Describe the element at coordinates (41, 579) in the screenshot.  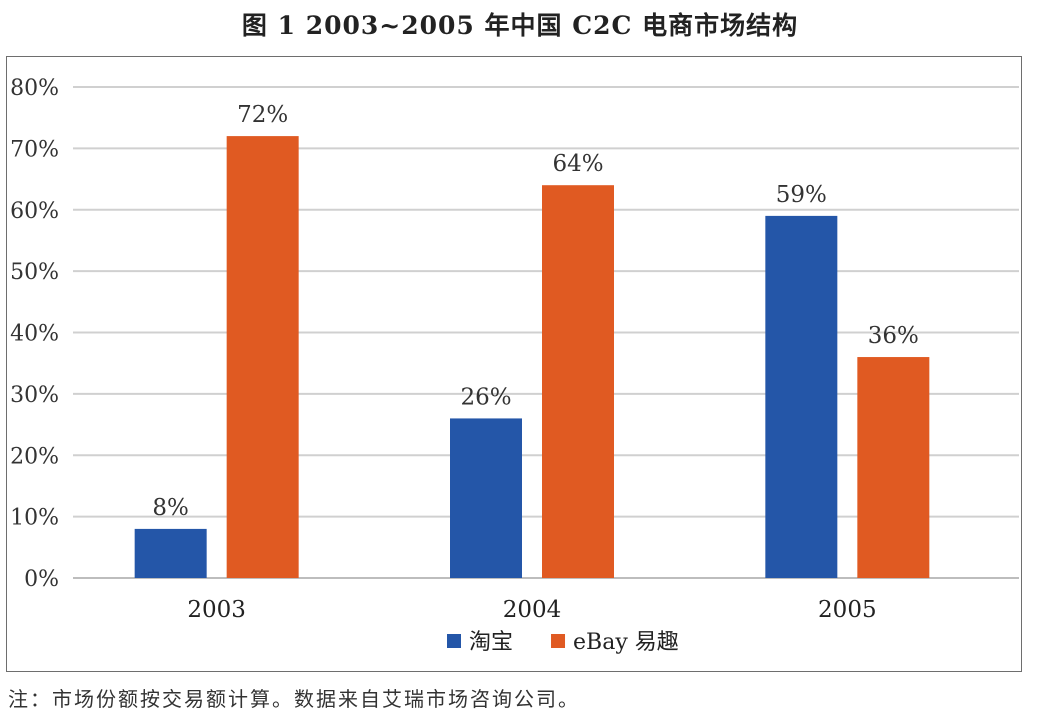
I see `y-tick-label: 0%` at that location.